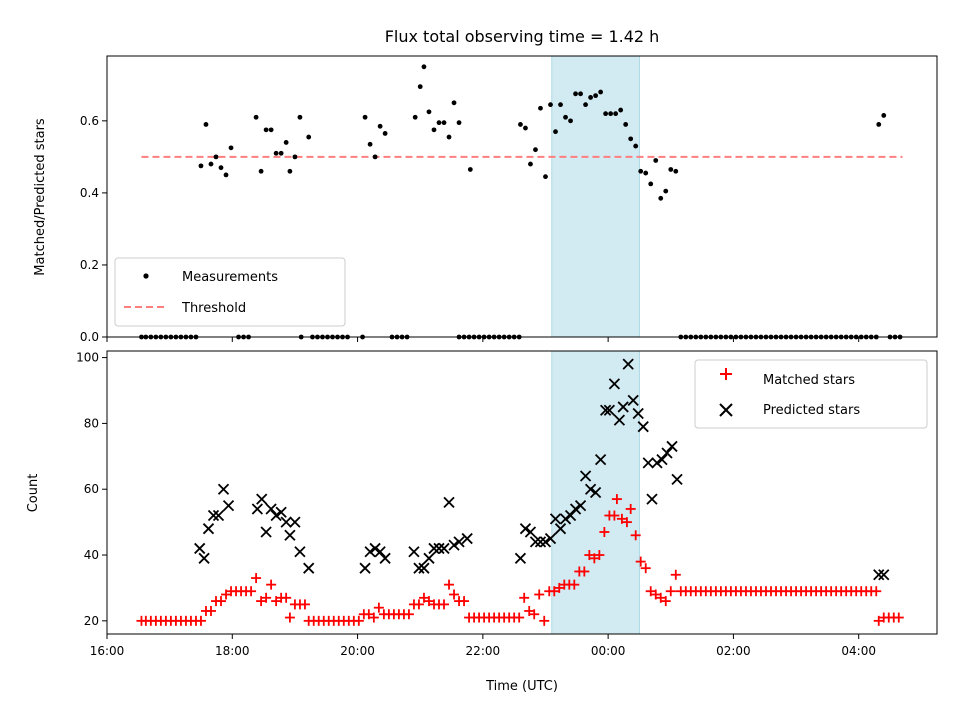 This screenshot has height=720, width=960. Describe the element at coordinates (595, 196) in the screenshot. I see `top-highlight-rect` at that location.